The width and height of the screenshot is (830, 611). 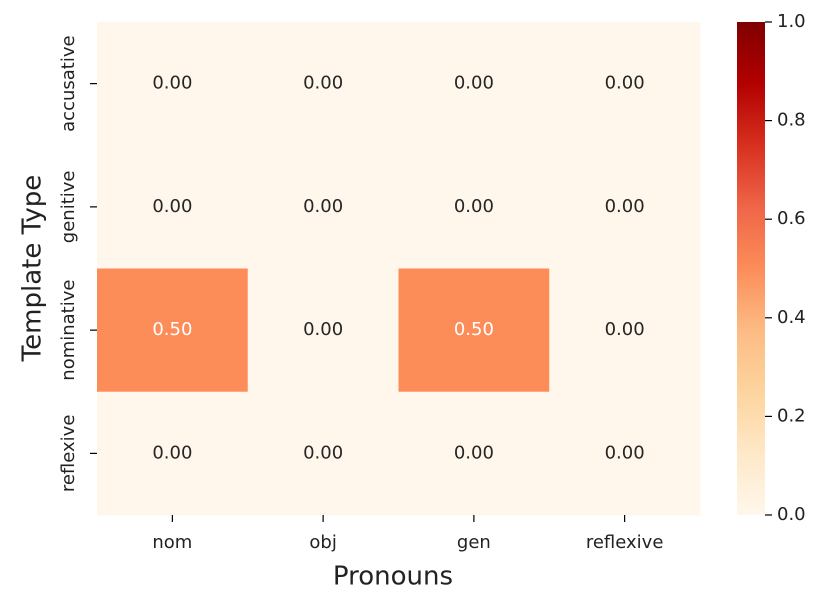 I want to click on colorbar, so click(x=751, y=268).